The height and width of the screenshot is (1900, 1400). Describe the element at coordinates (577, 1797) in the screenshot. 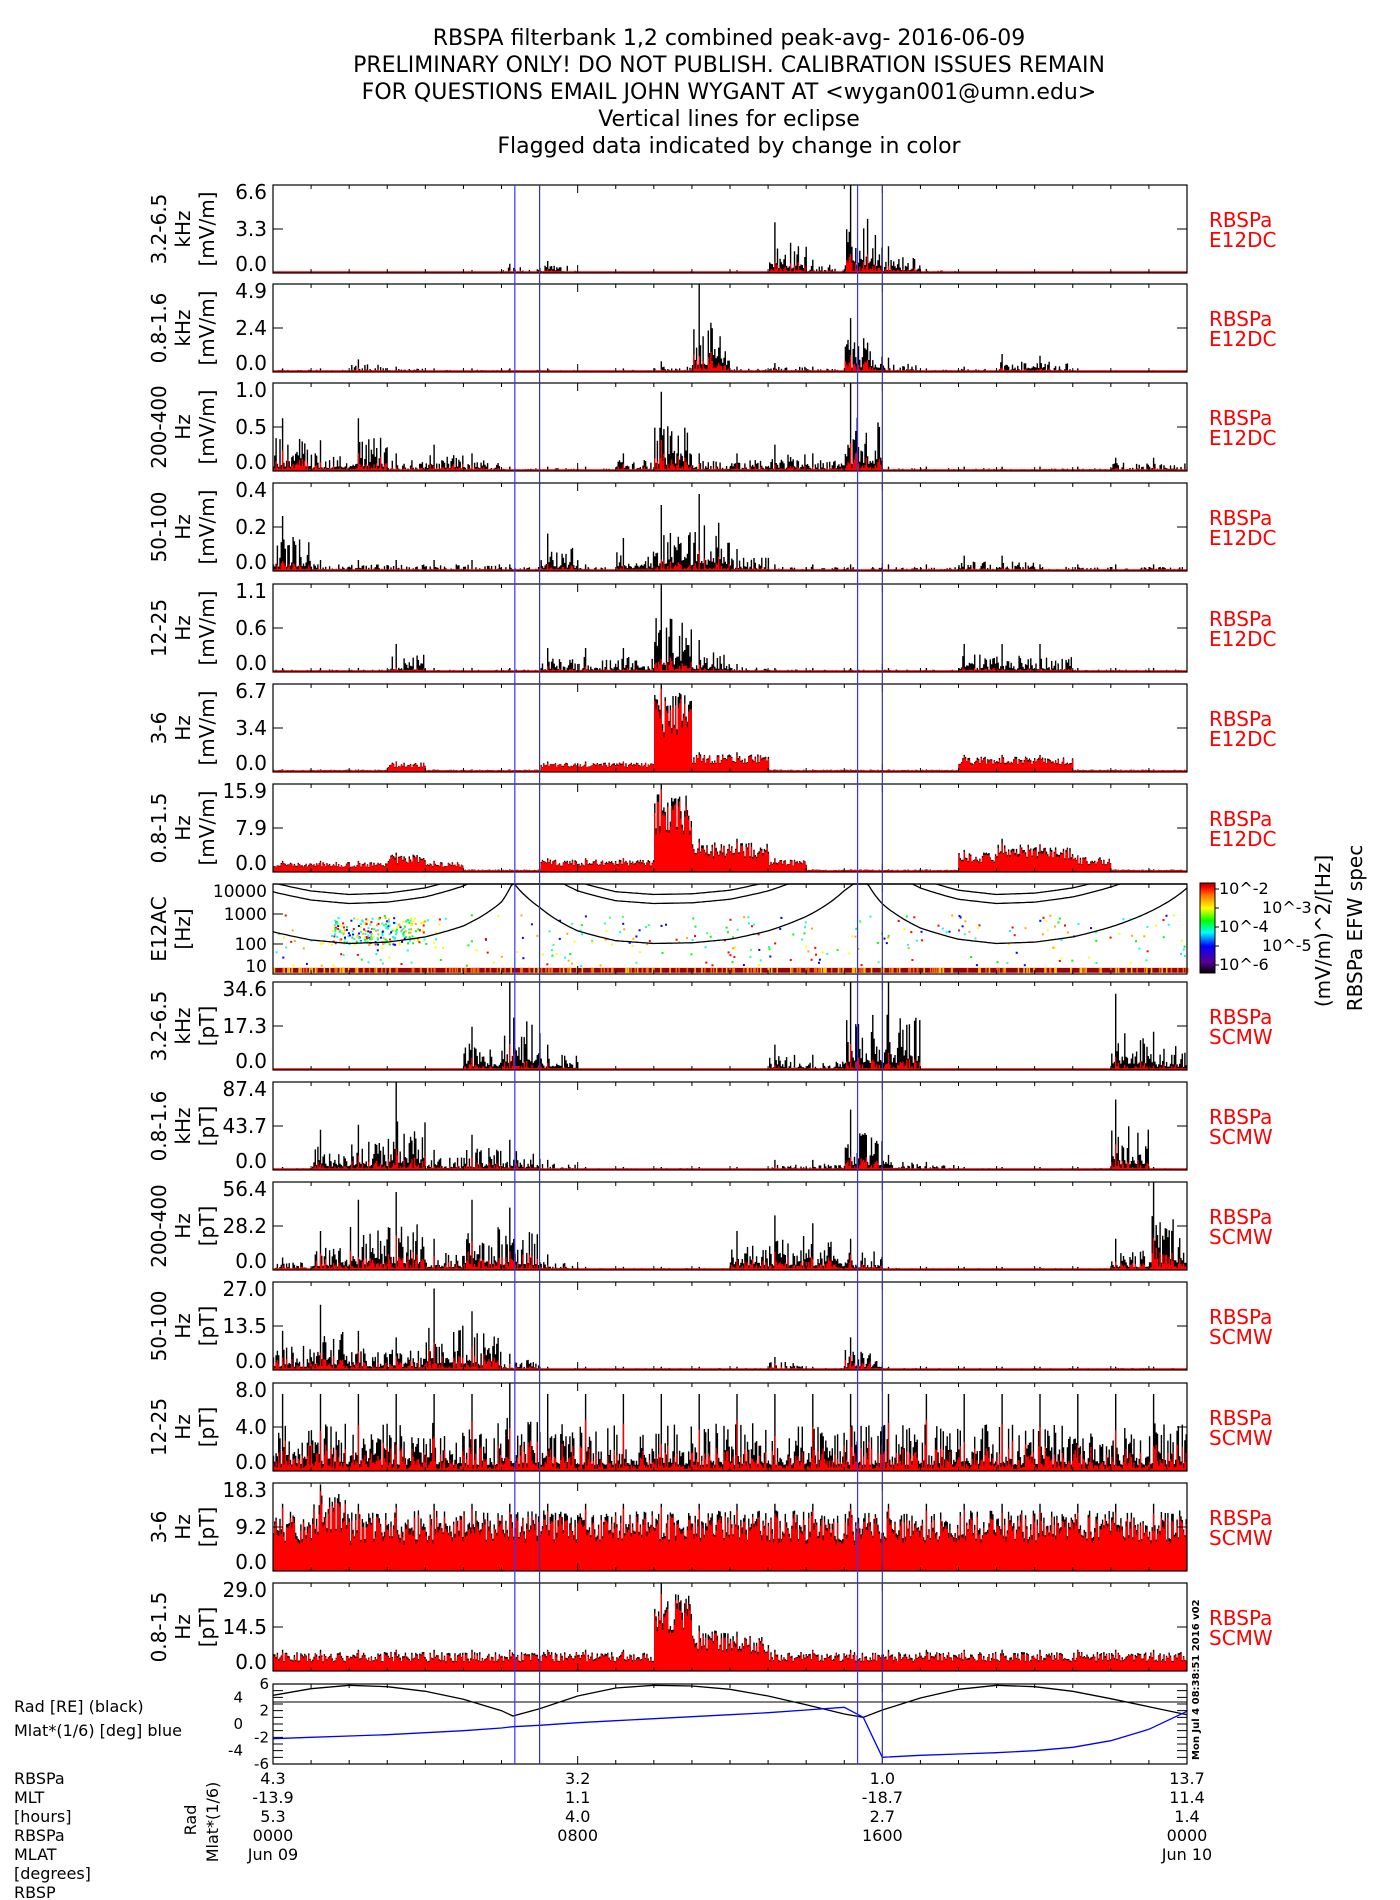

I see `x-axis-v2-label: 1.1` at that location.